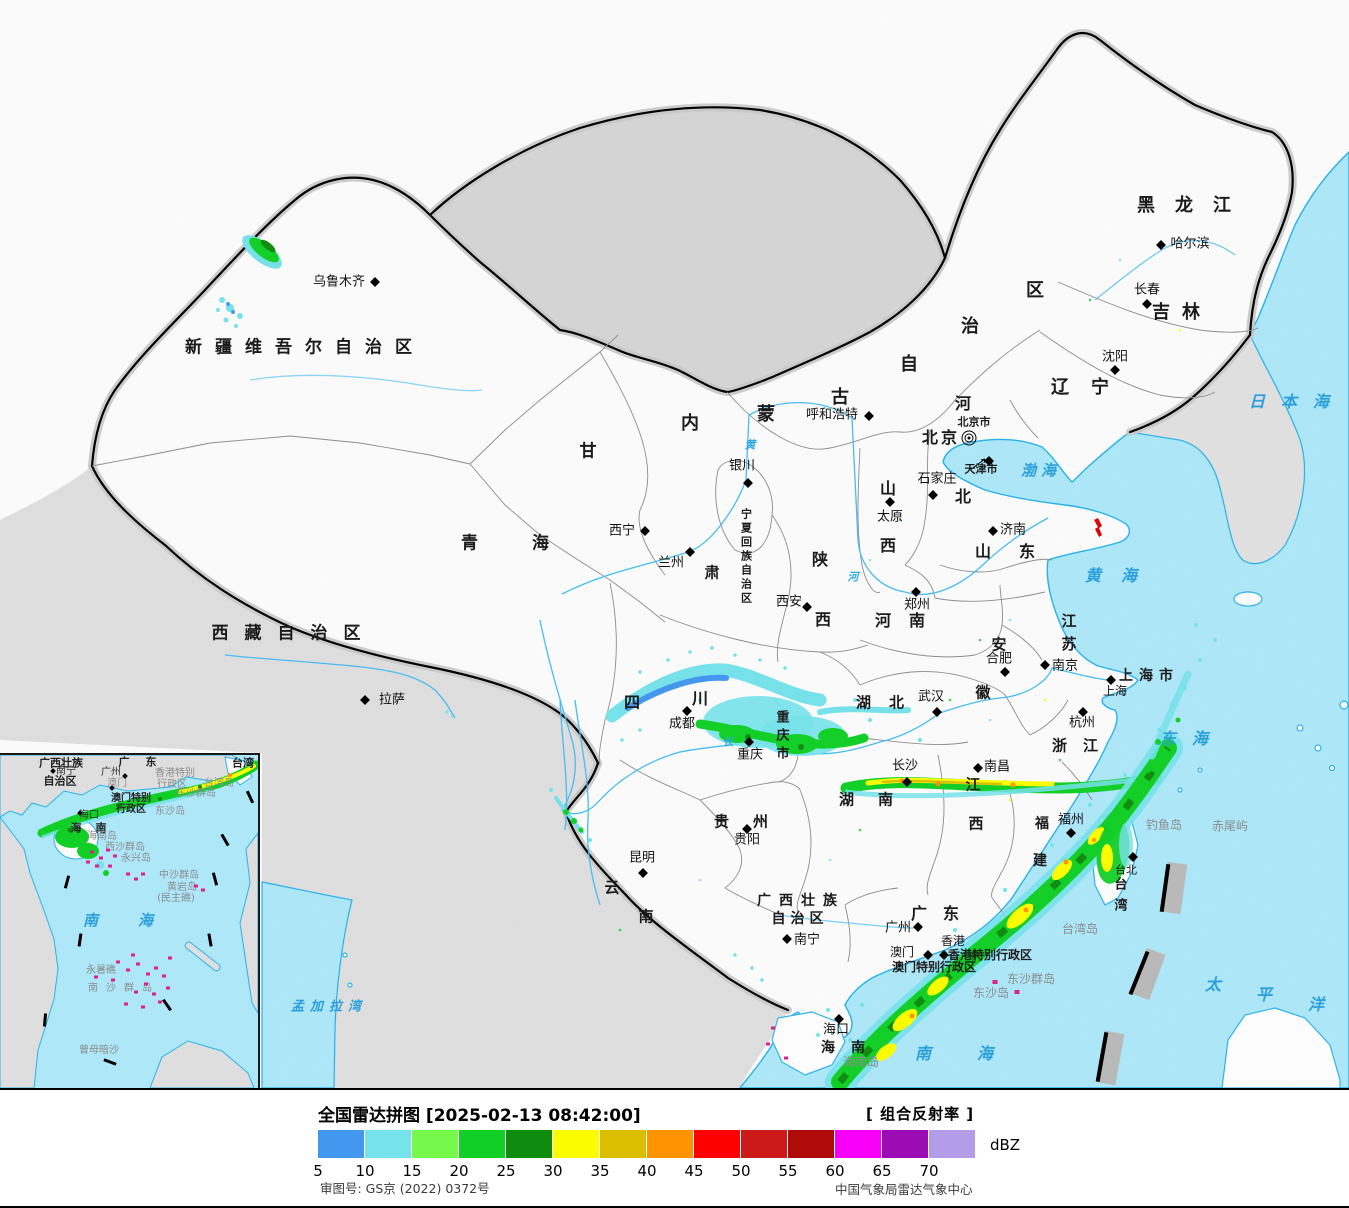 Image resolution: width=1349 pixels, height=1208 pixels. What do you see at coordinates (882, 1171) in the screenshot?
I see `dbz-tick: 65` at bounding box center [882, 1171].